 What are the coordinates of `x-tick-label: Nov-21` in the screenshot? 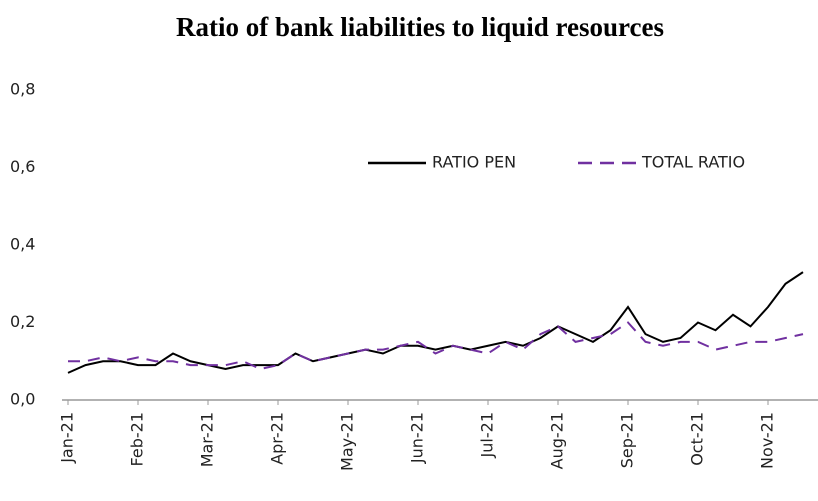 It's located at (767, 440).